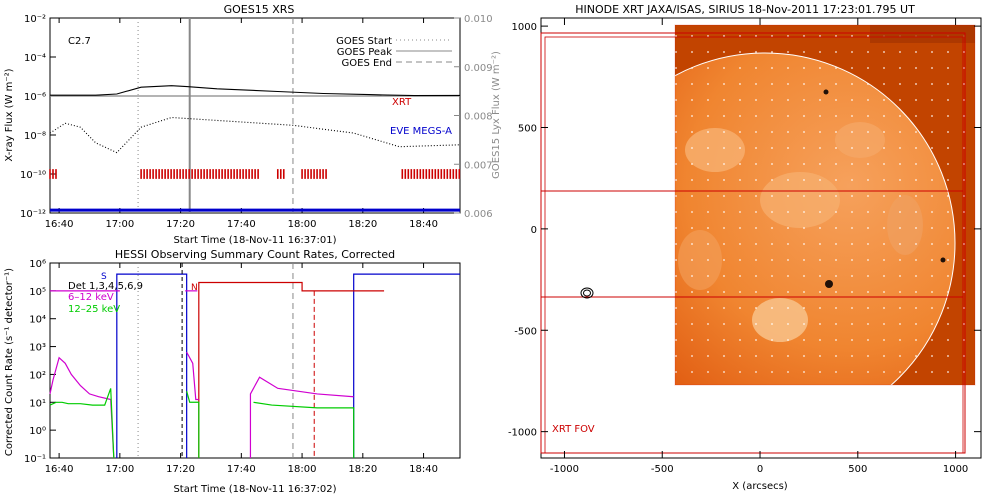 Image resolution: width=1000 pixels, height=500 pixels. I want to click on hessi-y-tick-label: 10², so click(37, 375).